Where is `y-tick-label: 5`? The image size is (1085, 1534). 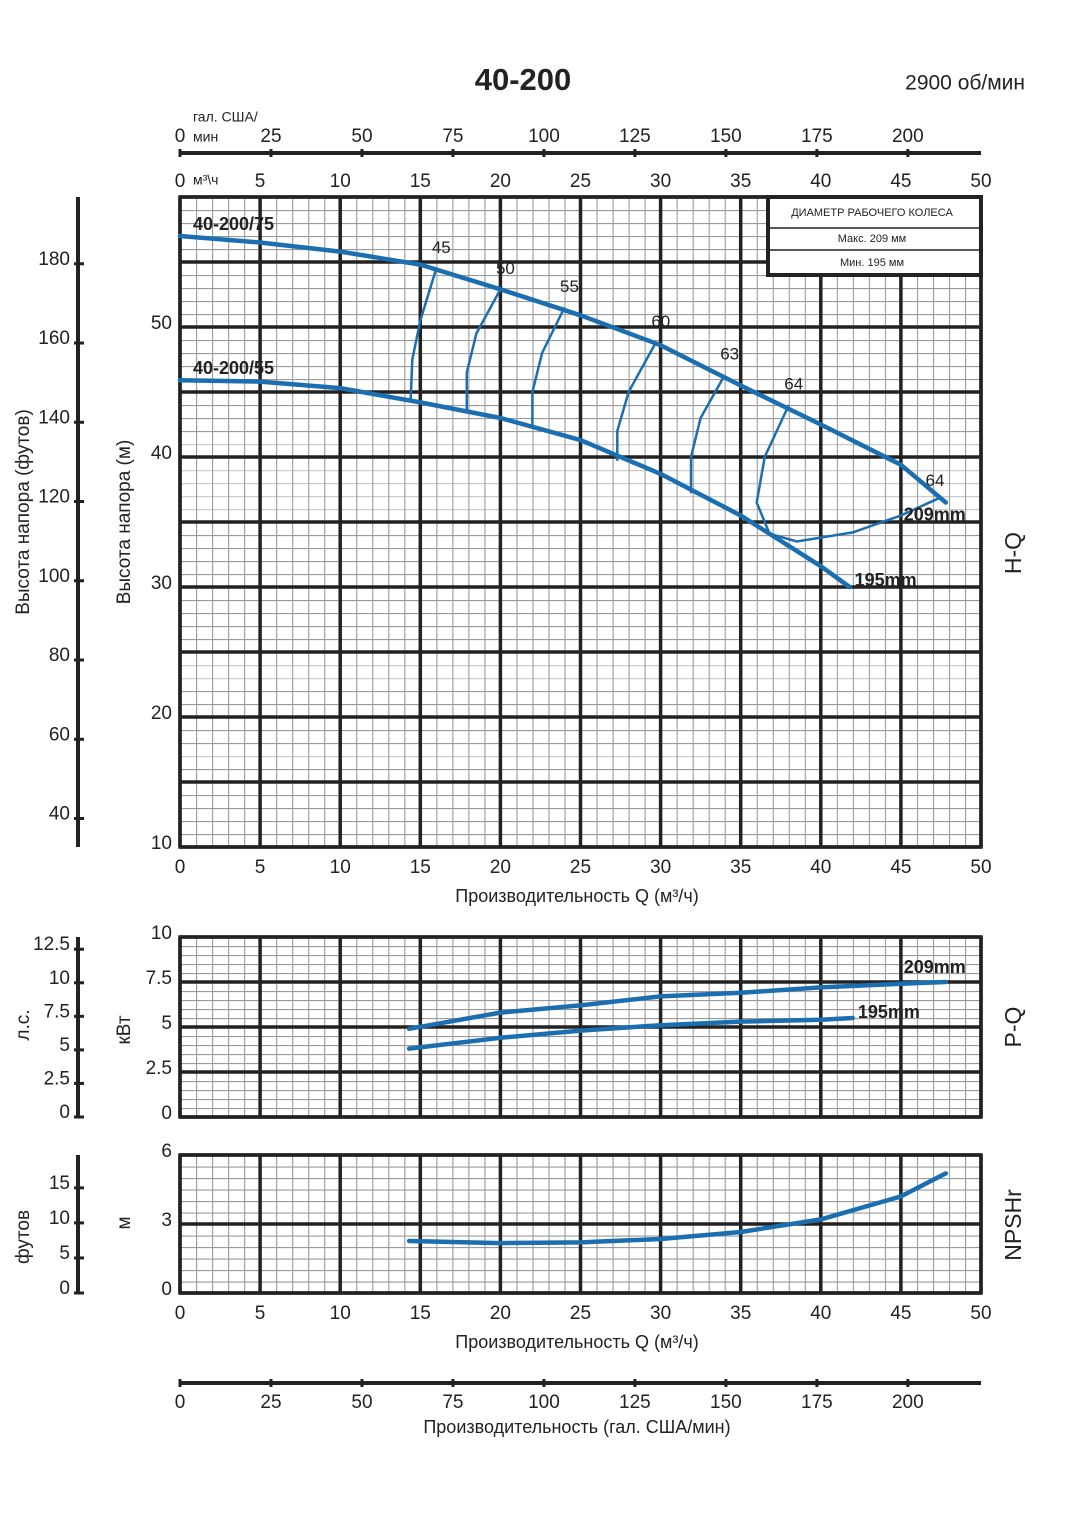 y-tick-label: 5 is located at coordinates (166, 1023).